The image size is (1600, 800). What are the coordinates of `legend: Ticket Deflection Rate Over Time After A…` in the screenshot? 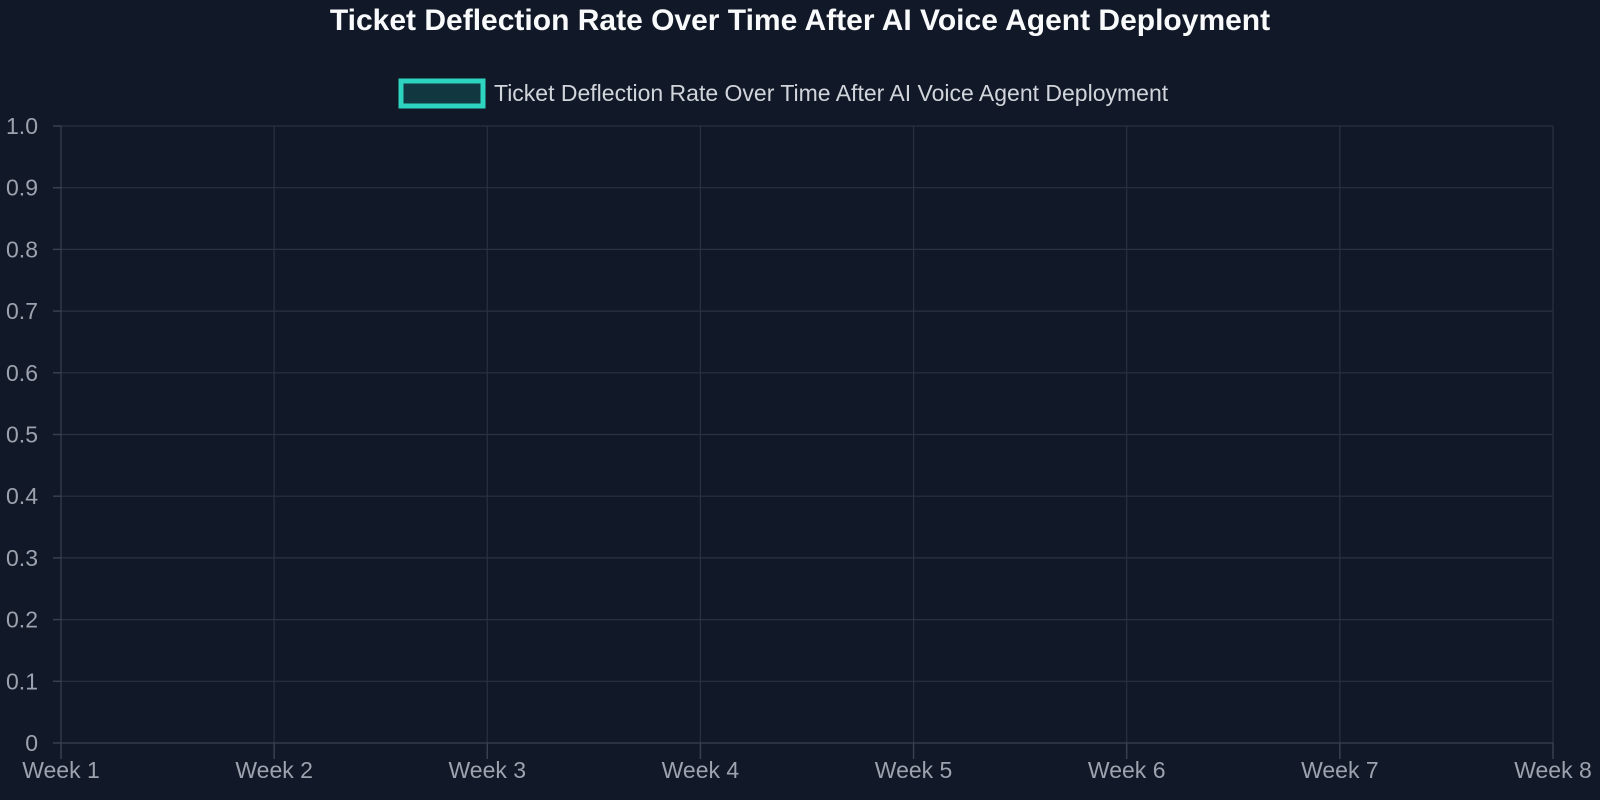 It's located at (783, 93).